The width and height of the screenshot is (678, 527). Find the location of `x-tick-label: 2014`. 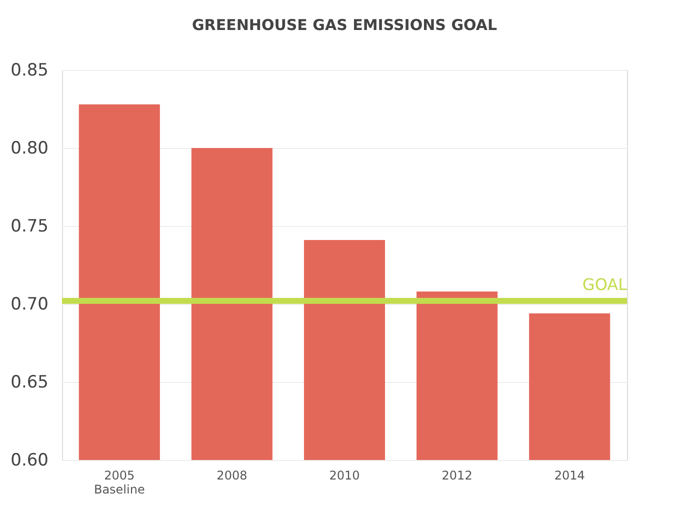

x-tick-label: 2014 is located at coordinates (569, 475).